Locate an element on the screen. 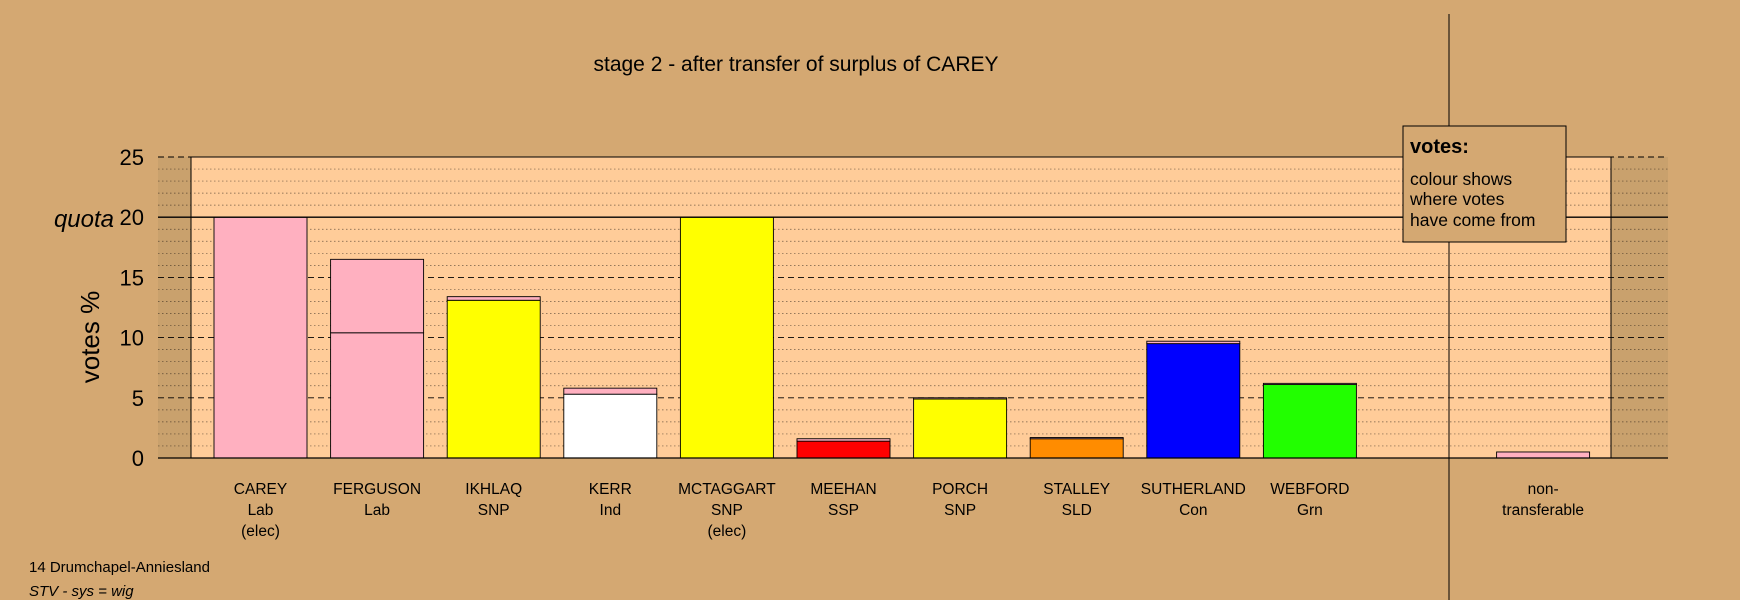  candidate-label: STALLEY is located at coordinates (1076, 489).